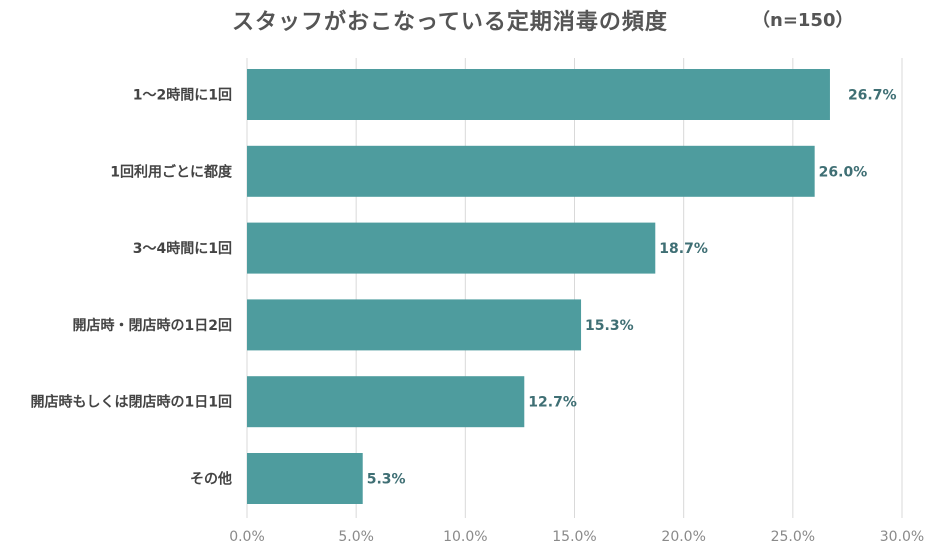 This screenshot has width=928, height=544. I want to click on category-label: 1～2時間に1回, so click(182, 95).